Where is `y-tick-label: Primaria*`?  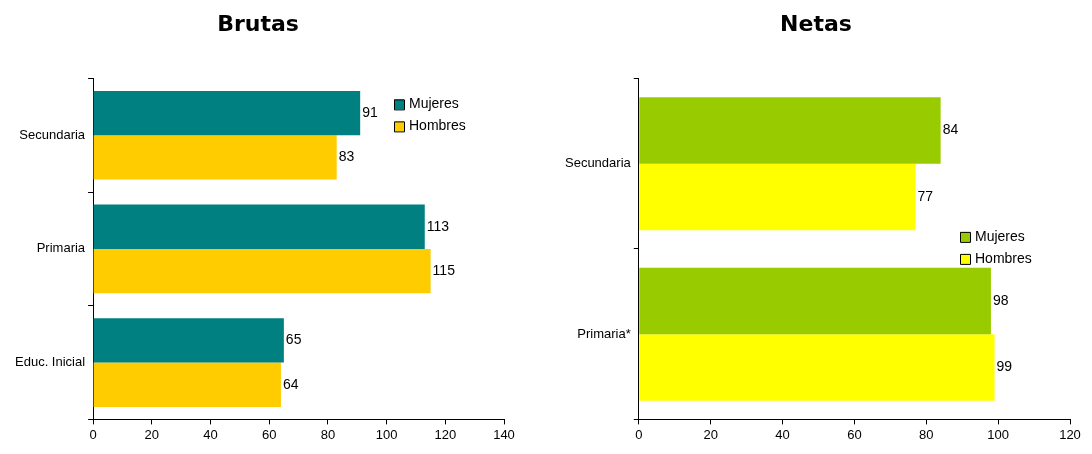
y-tick-label: Primaria* is located at coordinates (604, 333).